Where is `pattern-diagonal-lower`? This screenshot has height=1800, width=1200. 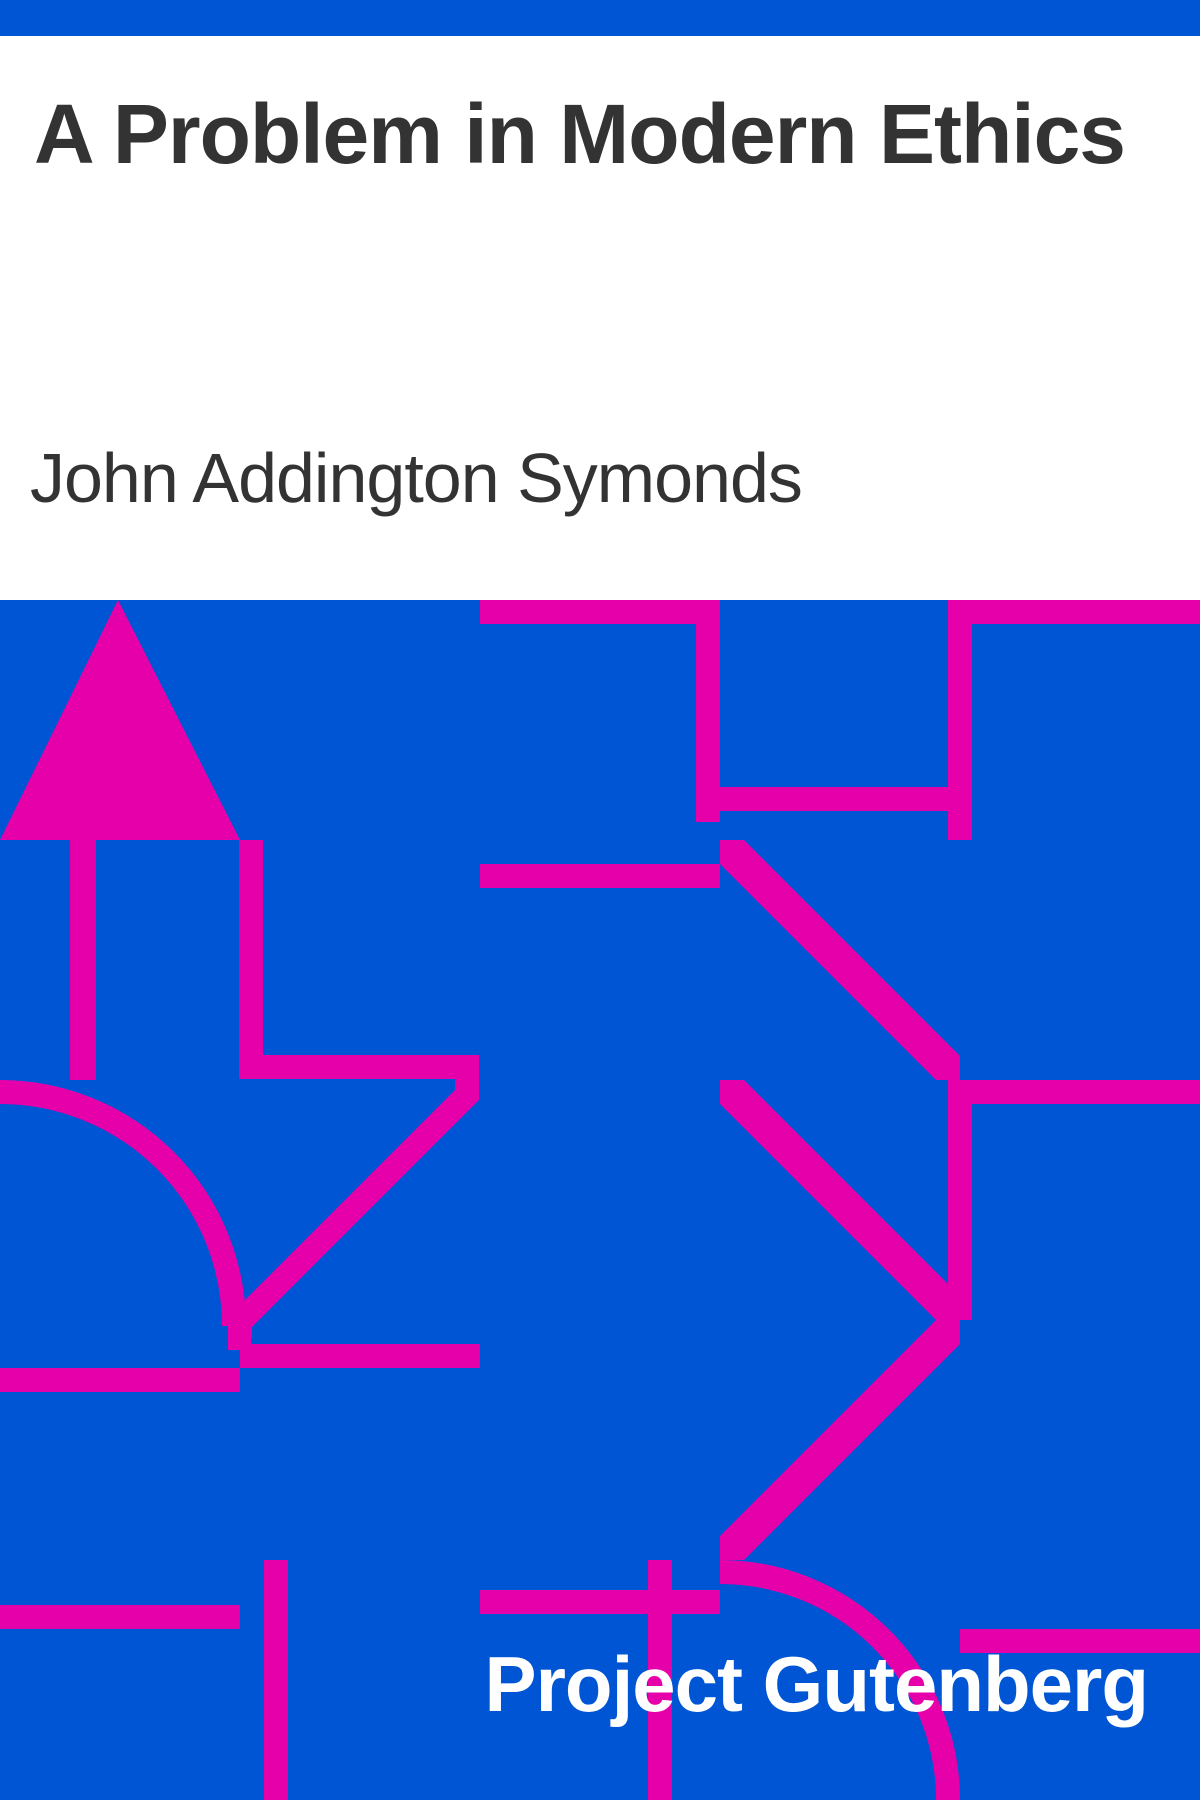 pattern-diagonal-lower is located at coordinates (840, 1200).